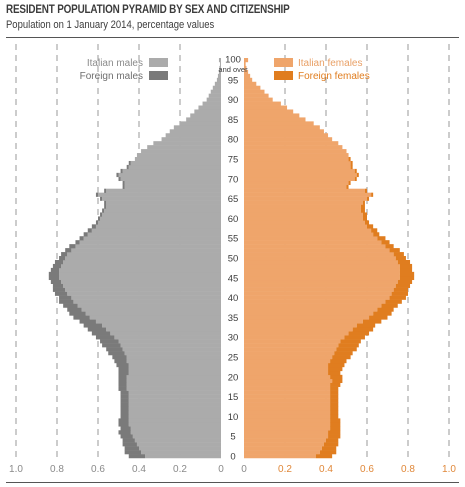  I want to click on age-tick-20: 20, so click(233, 377).